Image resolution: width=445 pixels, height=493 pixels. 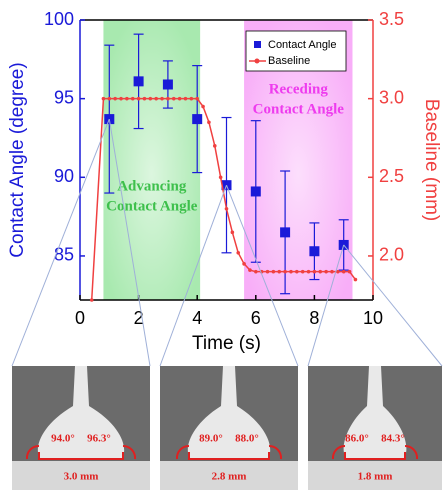 What do you see at coordinates (80, 318) in the screenshot?
I see `x-tick-label: 0` at bounding box center [80, 318].